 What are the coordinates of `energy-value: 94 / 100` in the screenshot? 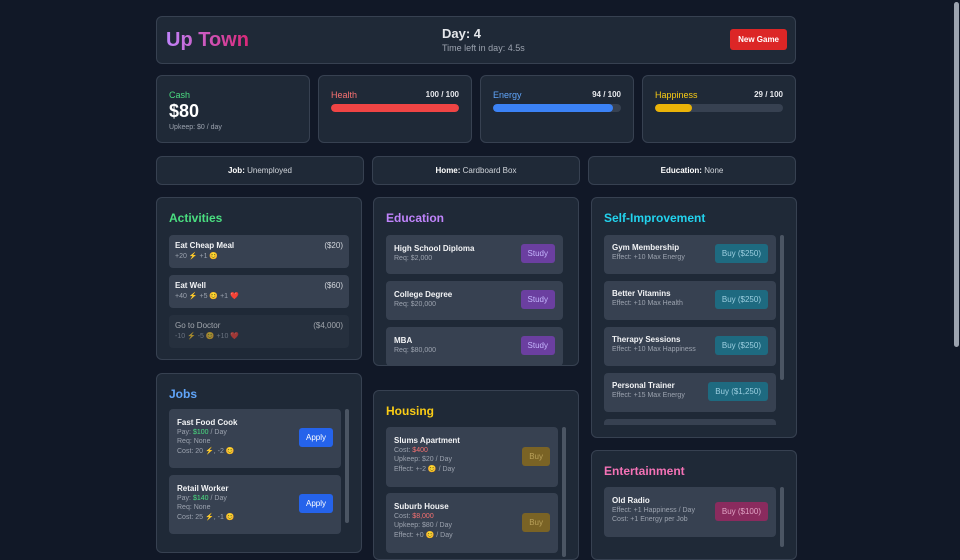 It's located at (606, 94).